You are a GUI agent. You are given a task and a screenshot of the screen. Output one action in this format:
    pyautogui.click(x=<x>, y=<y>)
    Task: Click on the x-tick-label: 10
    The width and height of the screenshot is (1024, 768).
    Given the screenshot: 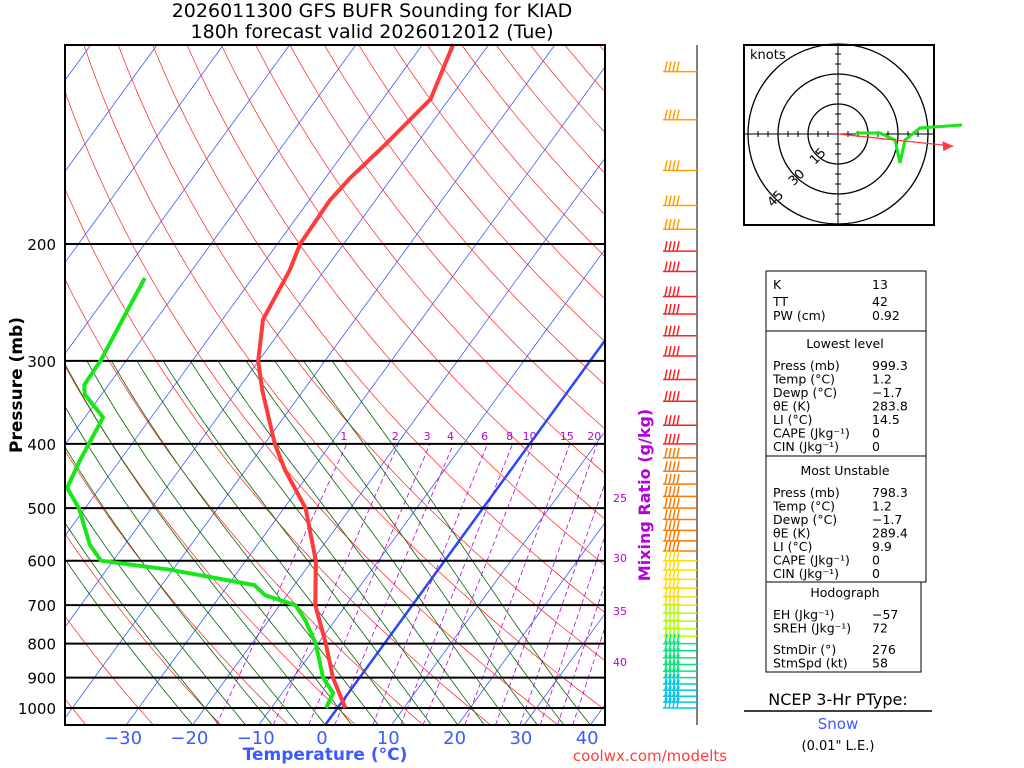 What is the action you would take?
    pyautogui.click(x=388, y=738)
    